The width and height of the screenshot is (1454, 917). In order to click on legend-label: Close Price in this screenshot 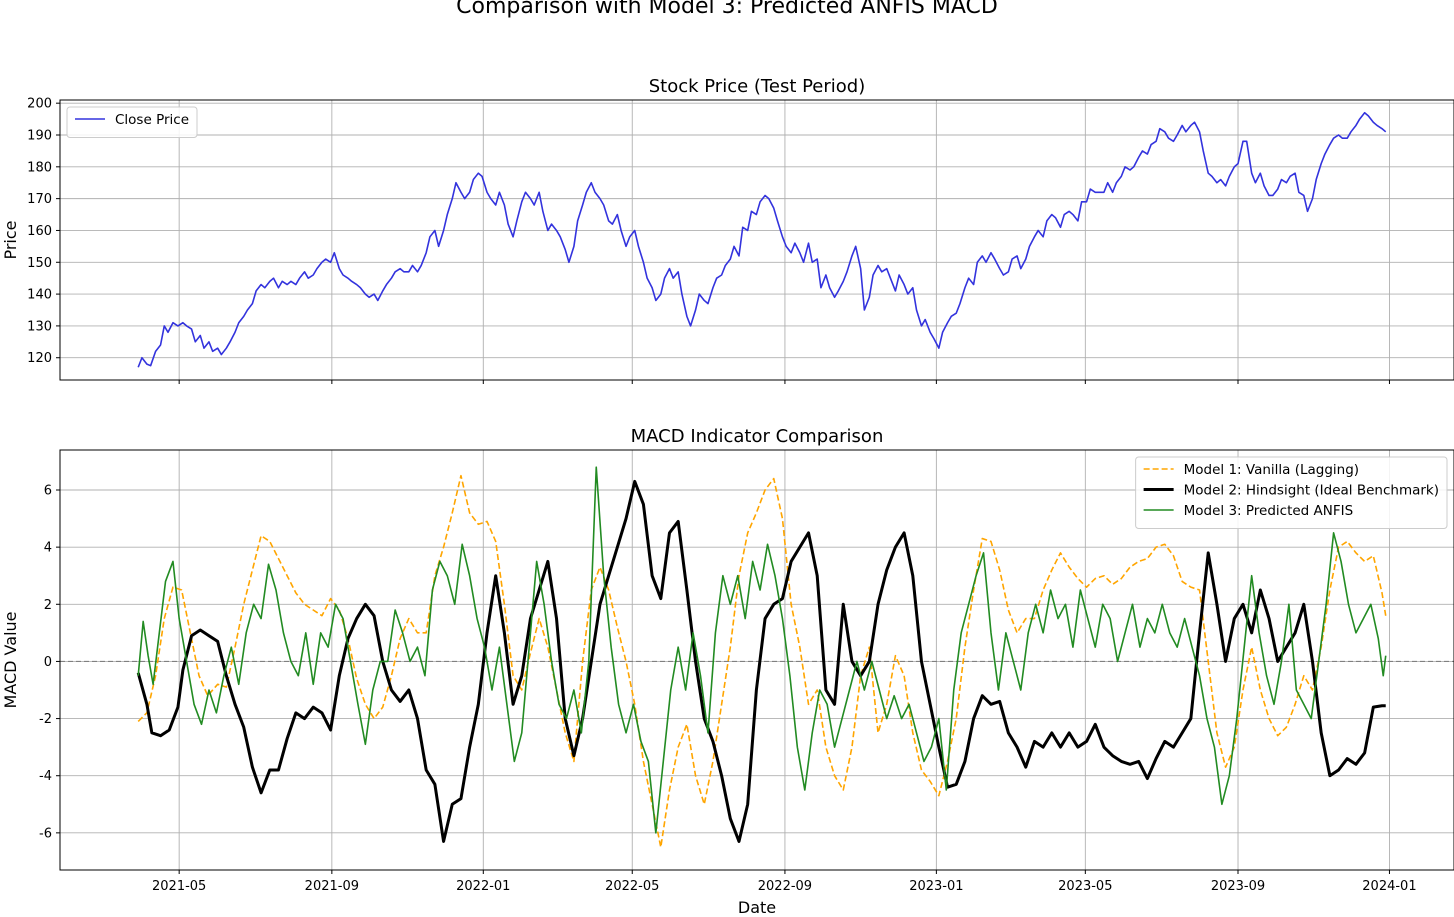, I will do `click(152, 120)`.